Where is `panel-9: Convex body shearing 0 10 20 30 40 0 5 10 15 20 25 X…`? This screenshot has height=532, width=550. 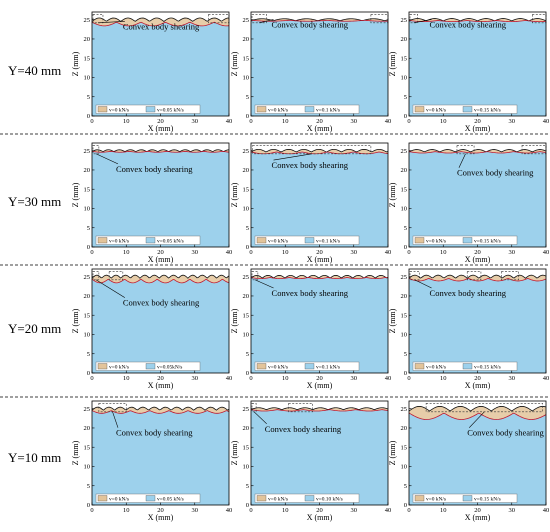
panel-9: Convex body shearing 0 10 20 30 40 0 5 10 15 20 25 X… is located at coordinates (151, 461).